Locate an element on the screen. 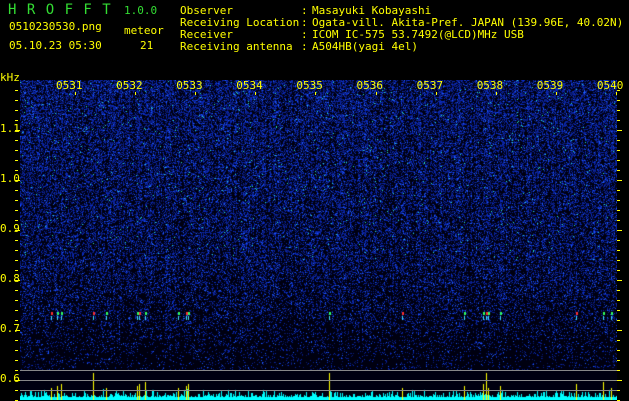 The image size is (629, 401). y-tick-label: 0.8 is located at coordinates (10, 278).